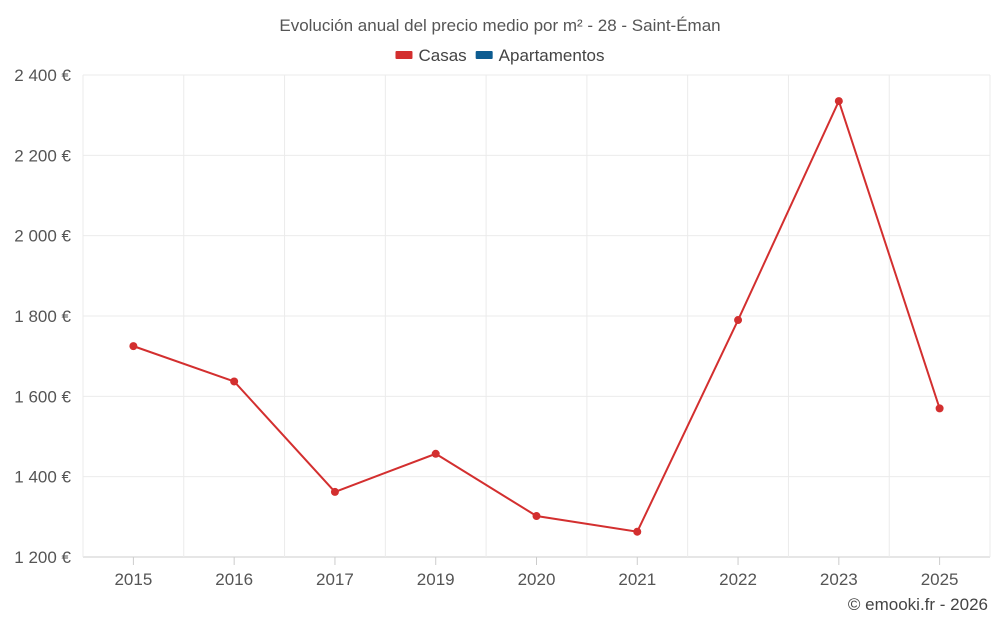 This screenshot has height=625, width=1000. What do you see at coordinates (738, 579) in the screenshot?
I see `x-tick-label: 2022` at bounding box center [738, 579].